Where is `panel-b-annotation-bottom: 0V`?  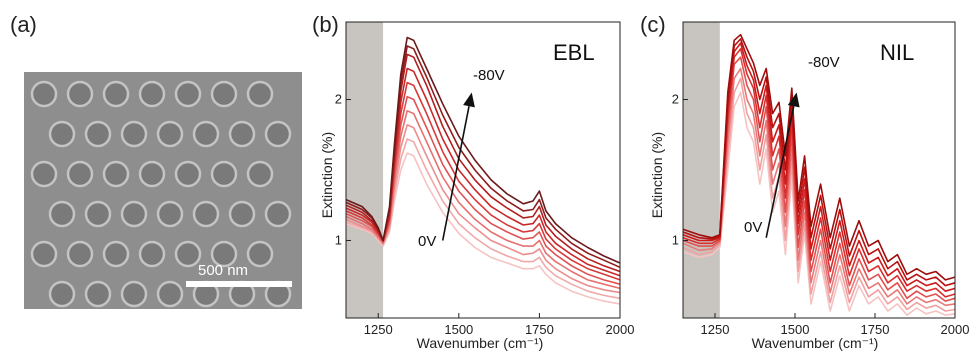
panel-b-annotation-bottom: 0V is located at coordinates (427, 241).